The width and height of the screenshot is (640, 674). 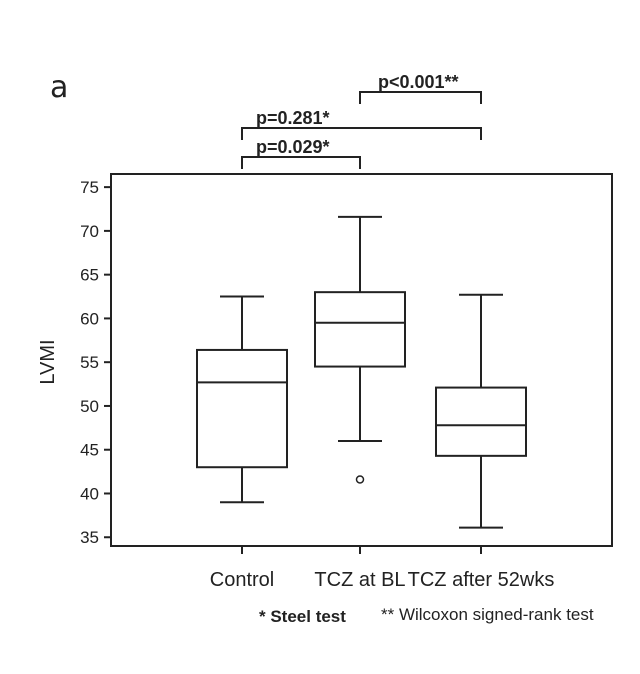 What do you see at coordinates (487, 614) in the screenshot?
I see `footnote-wilcoxon: ** Wilcoxon signed-rank test` at bounding box center [487, 614].